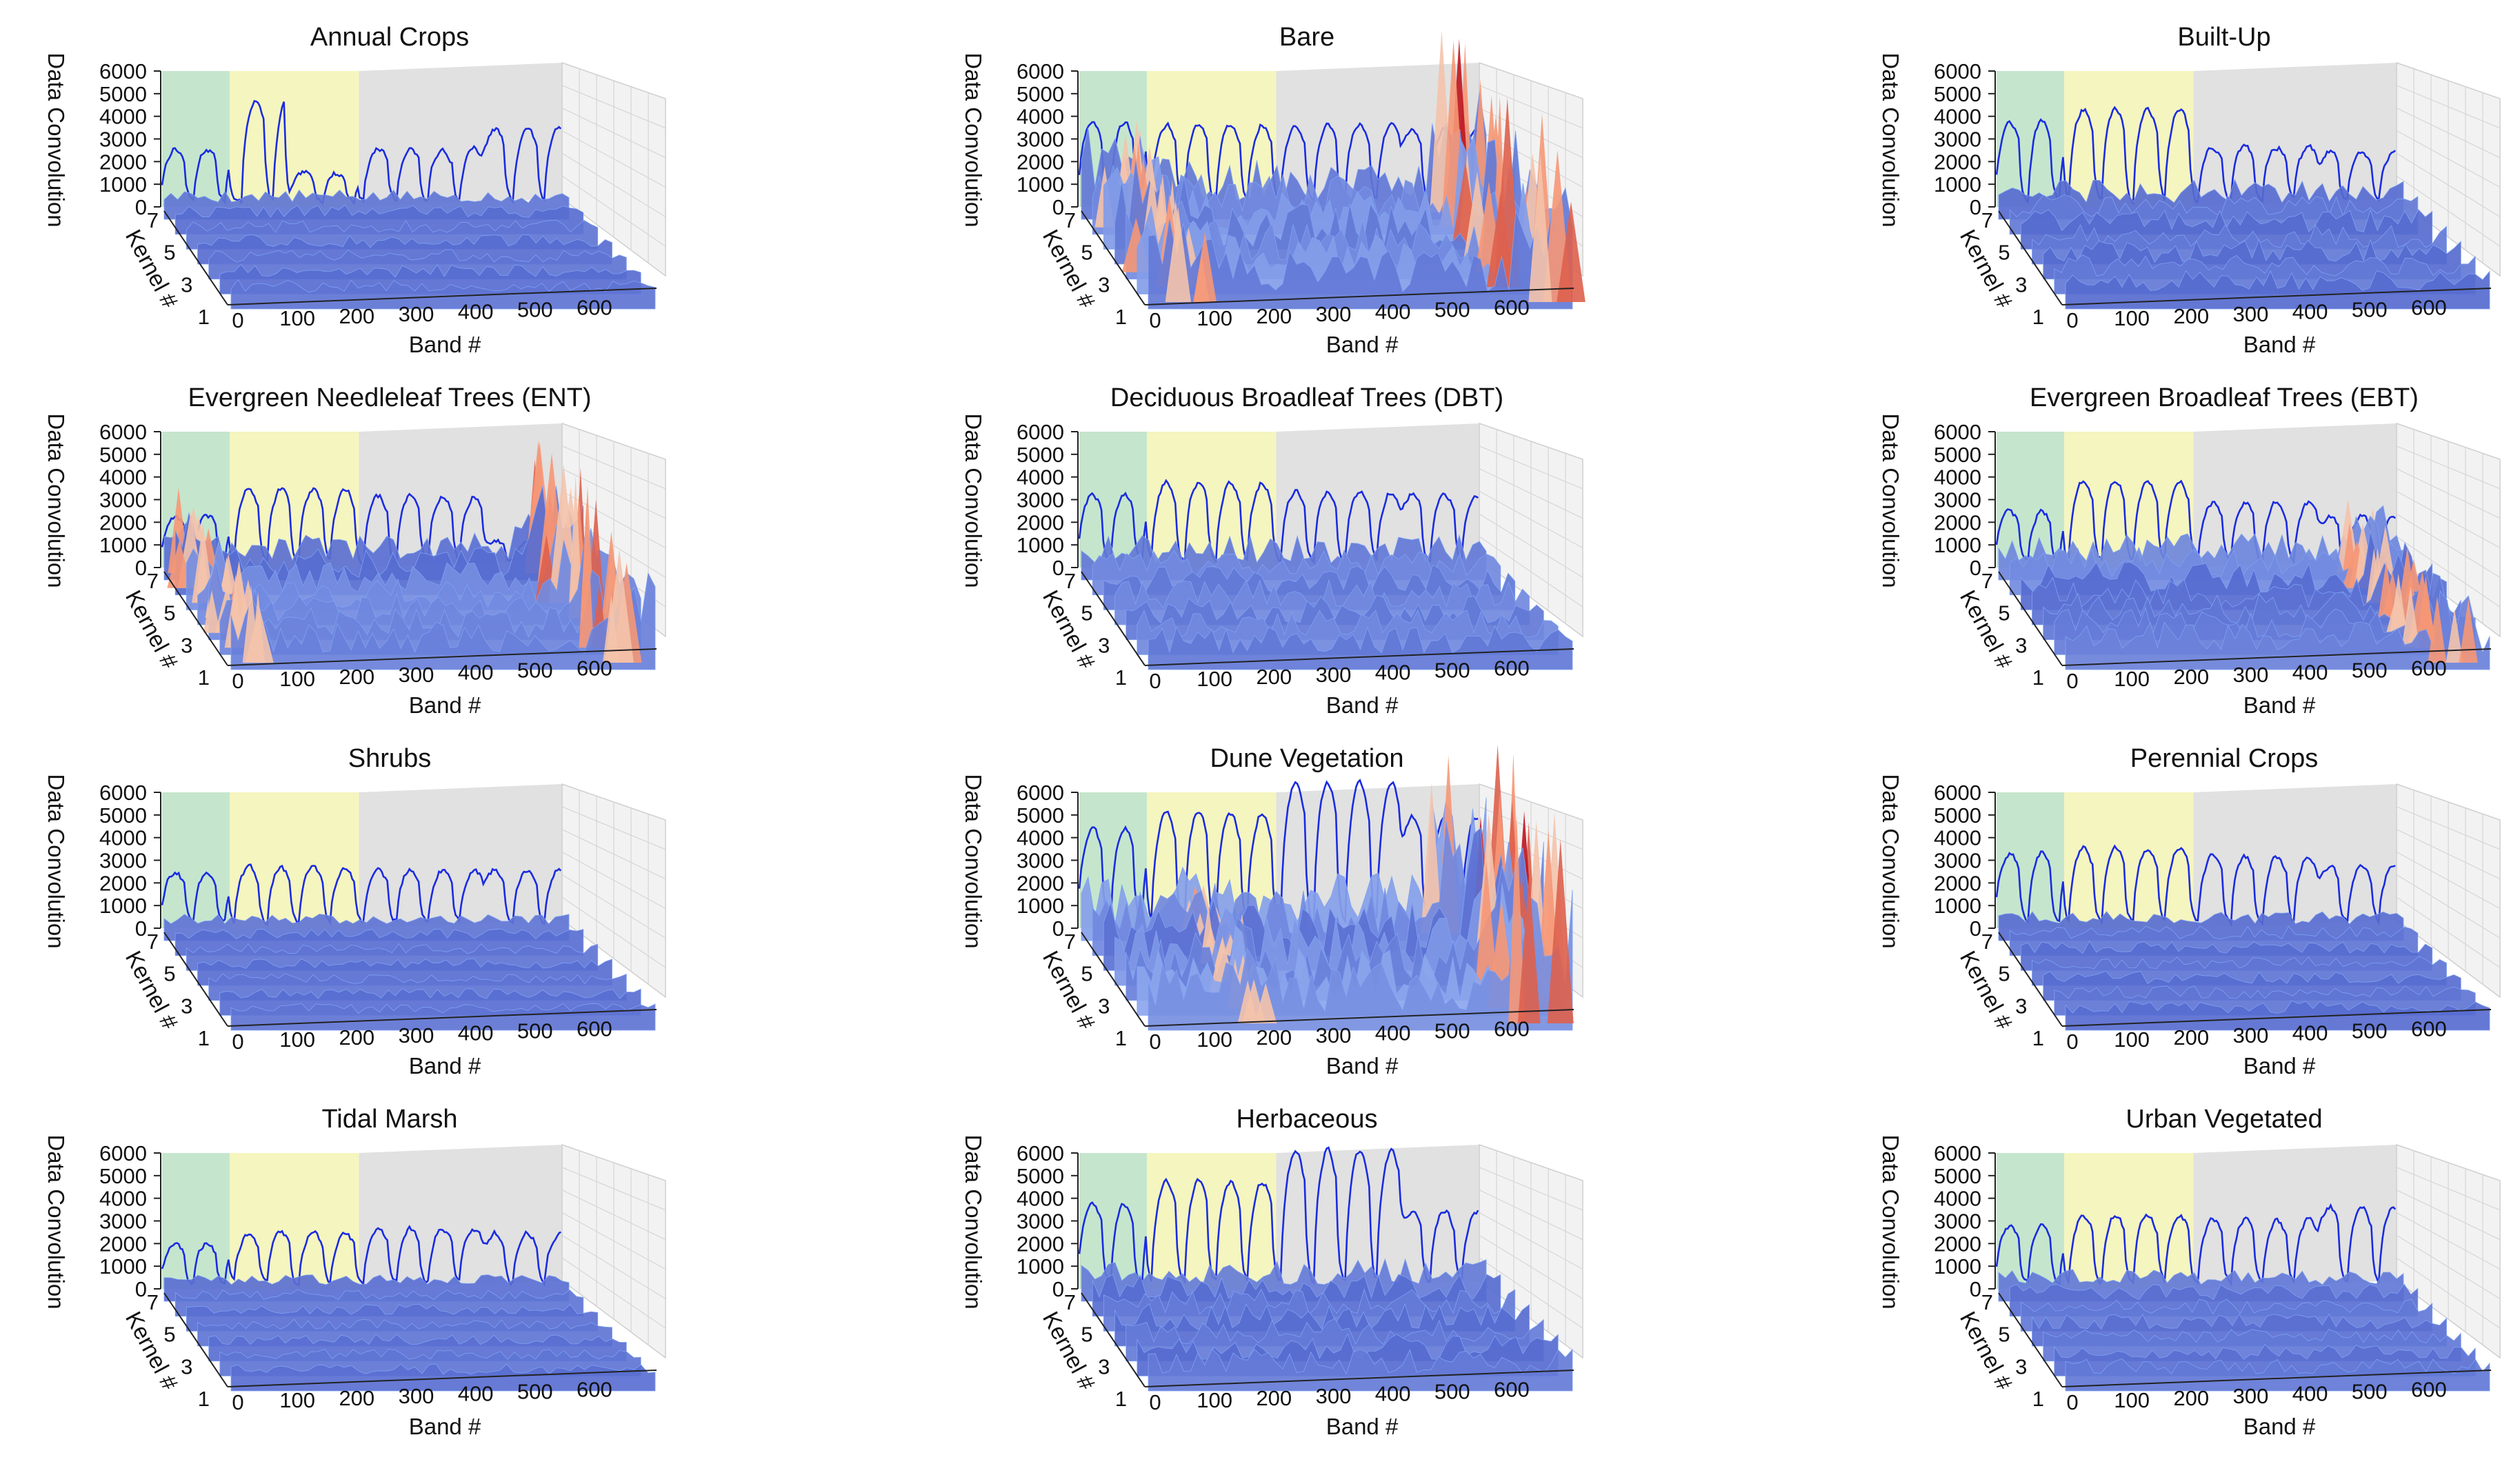 The width and height of the screenshot is (2520, 1464). Describe the element at coordinates (2030, 1339) in the screenshot. I see `kernel-axis-line` at that location.